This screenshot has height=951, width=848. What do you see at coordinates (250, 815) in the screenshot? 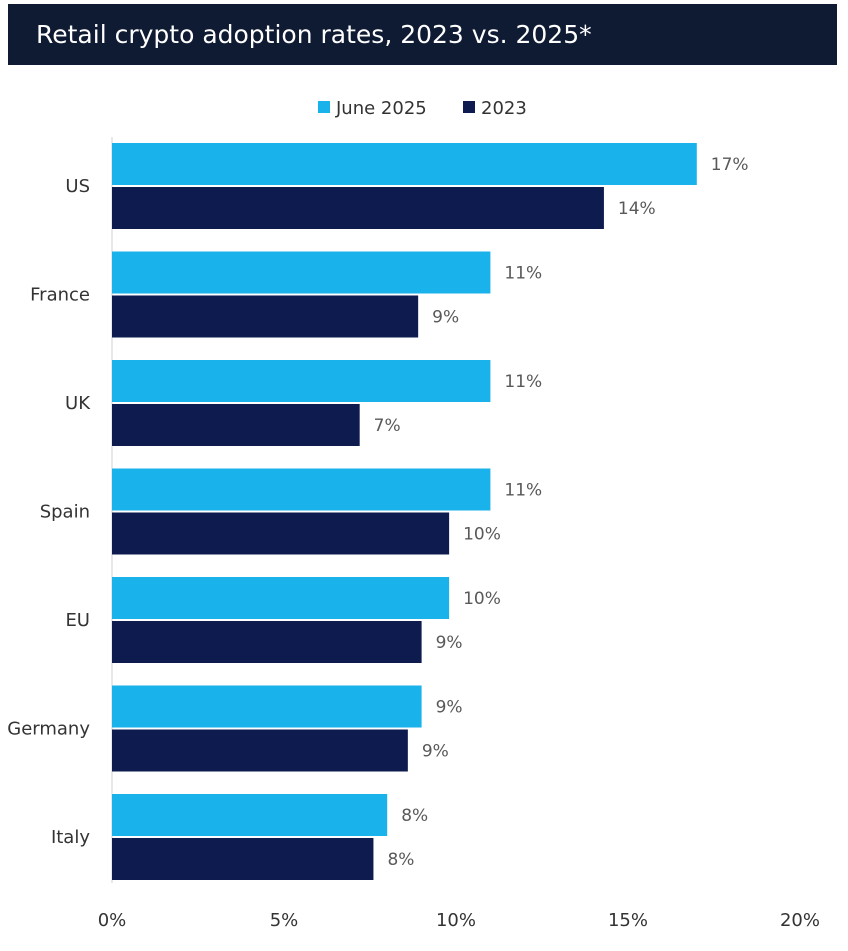
I see `bar-italy-june-2025` at bounding box center [250, 815].